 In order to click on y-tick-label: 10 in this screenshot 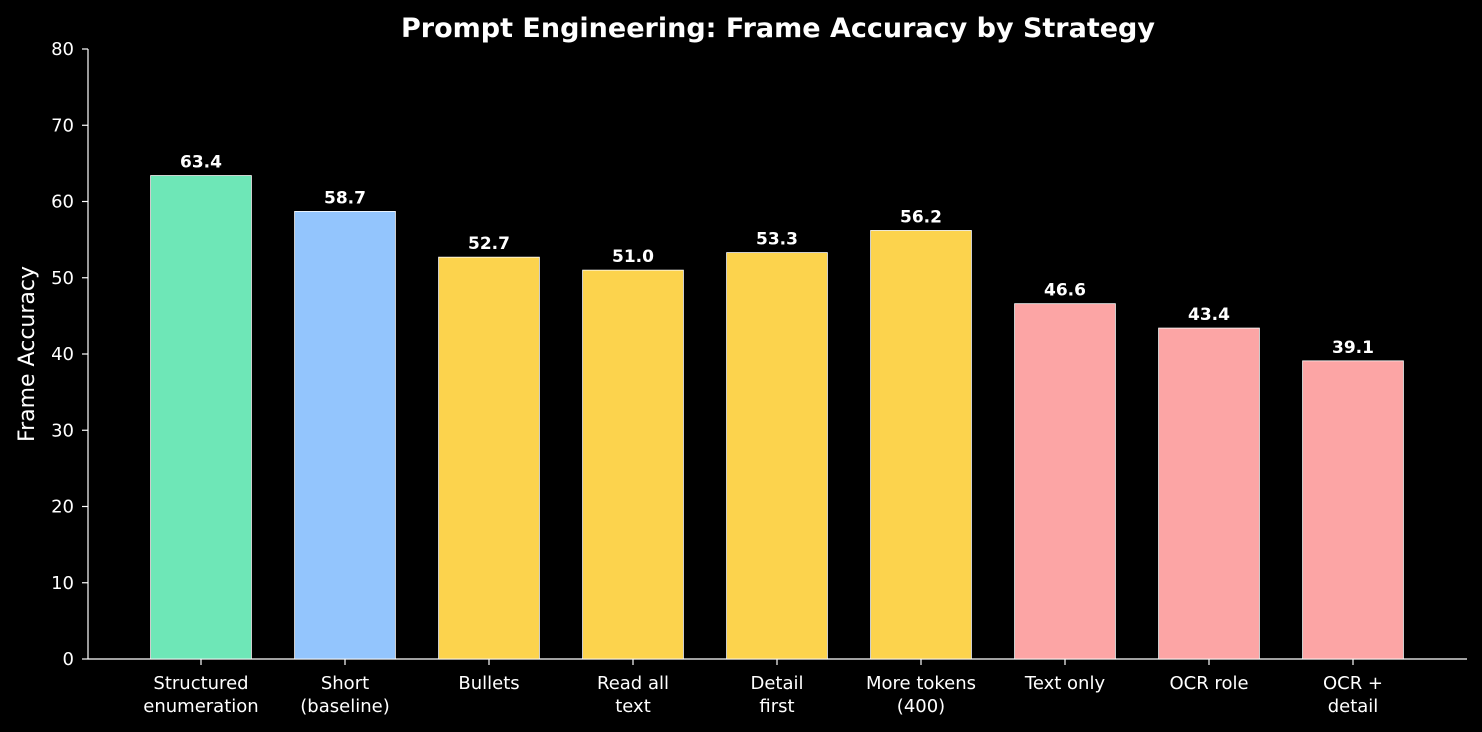, I will do `click(62, 583)`.